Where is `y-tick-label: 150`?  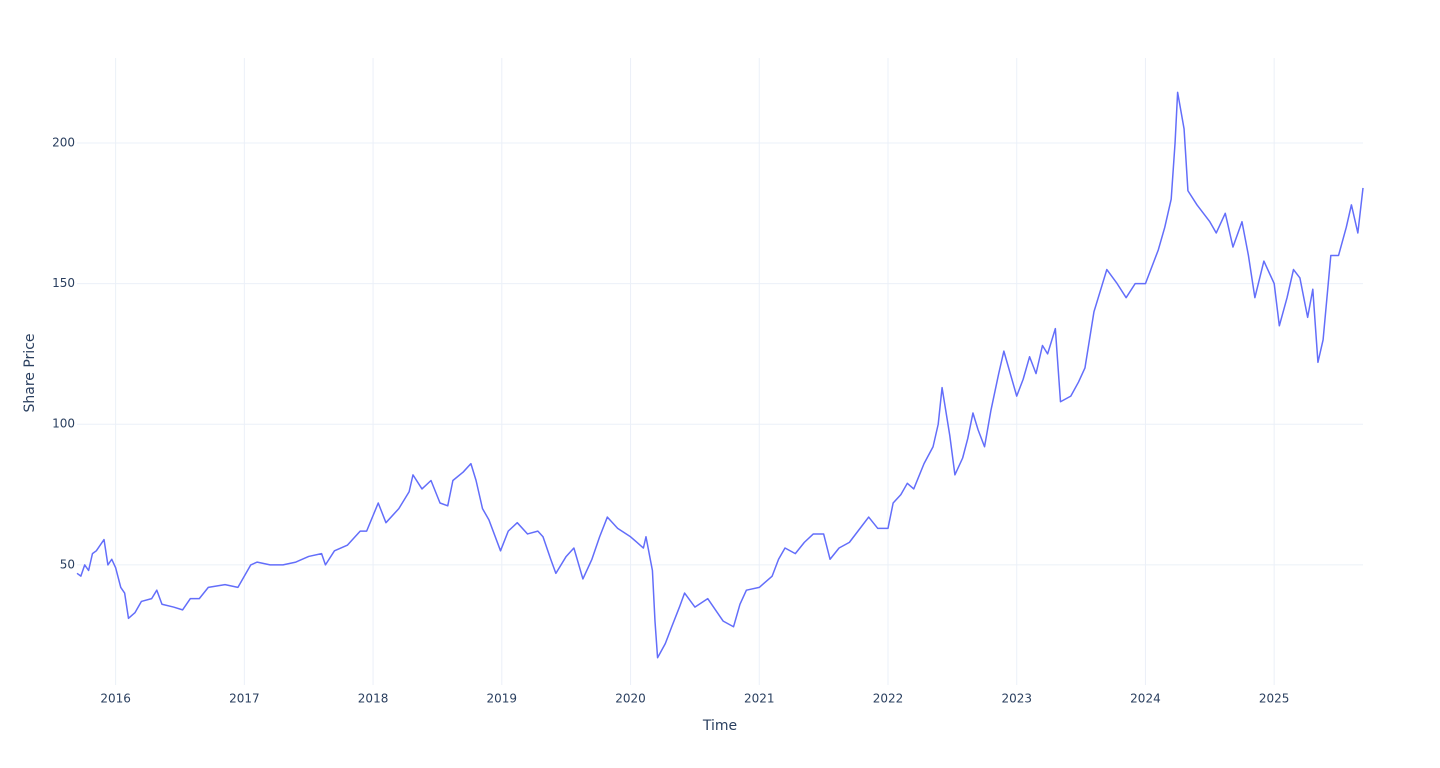 y-tick-label: 150 is located at coordinates (63, 283).